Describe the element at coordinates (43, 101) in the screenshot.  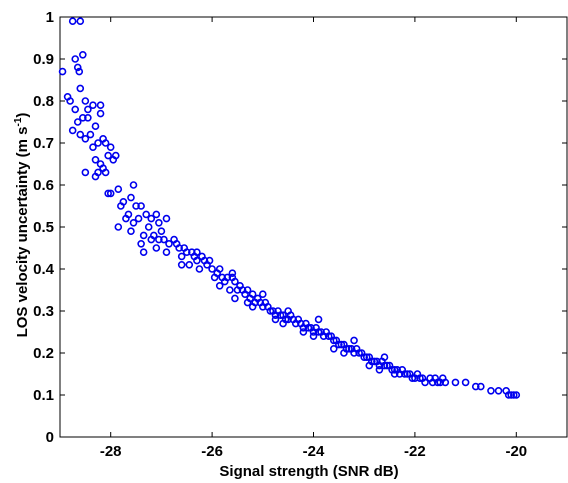
I see `y-tick-label: 0.8` at that location.